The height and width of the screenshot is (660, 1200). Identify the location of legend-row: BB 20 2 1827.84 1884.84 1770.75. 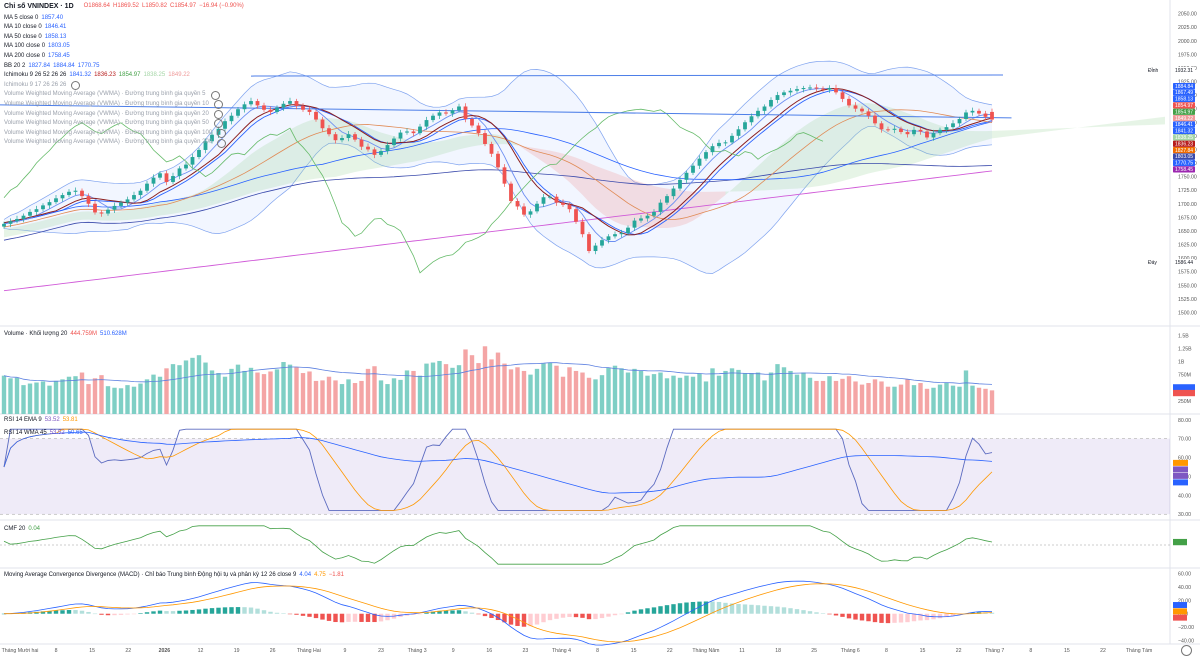
(124, 67).